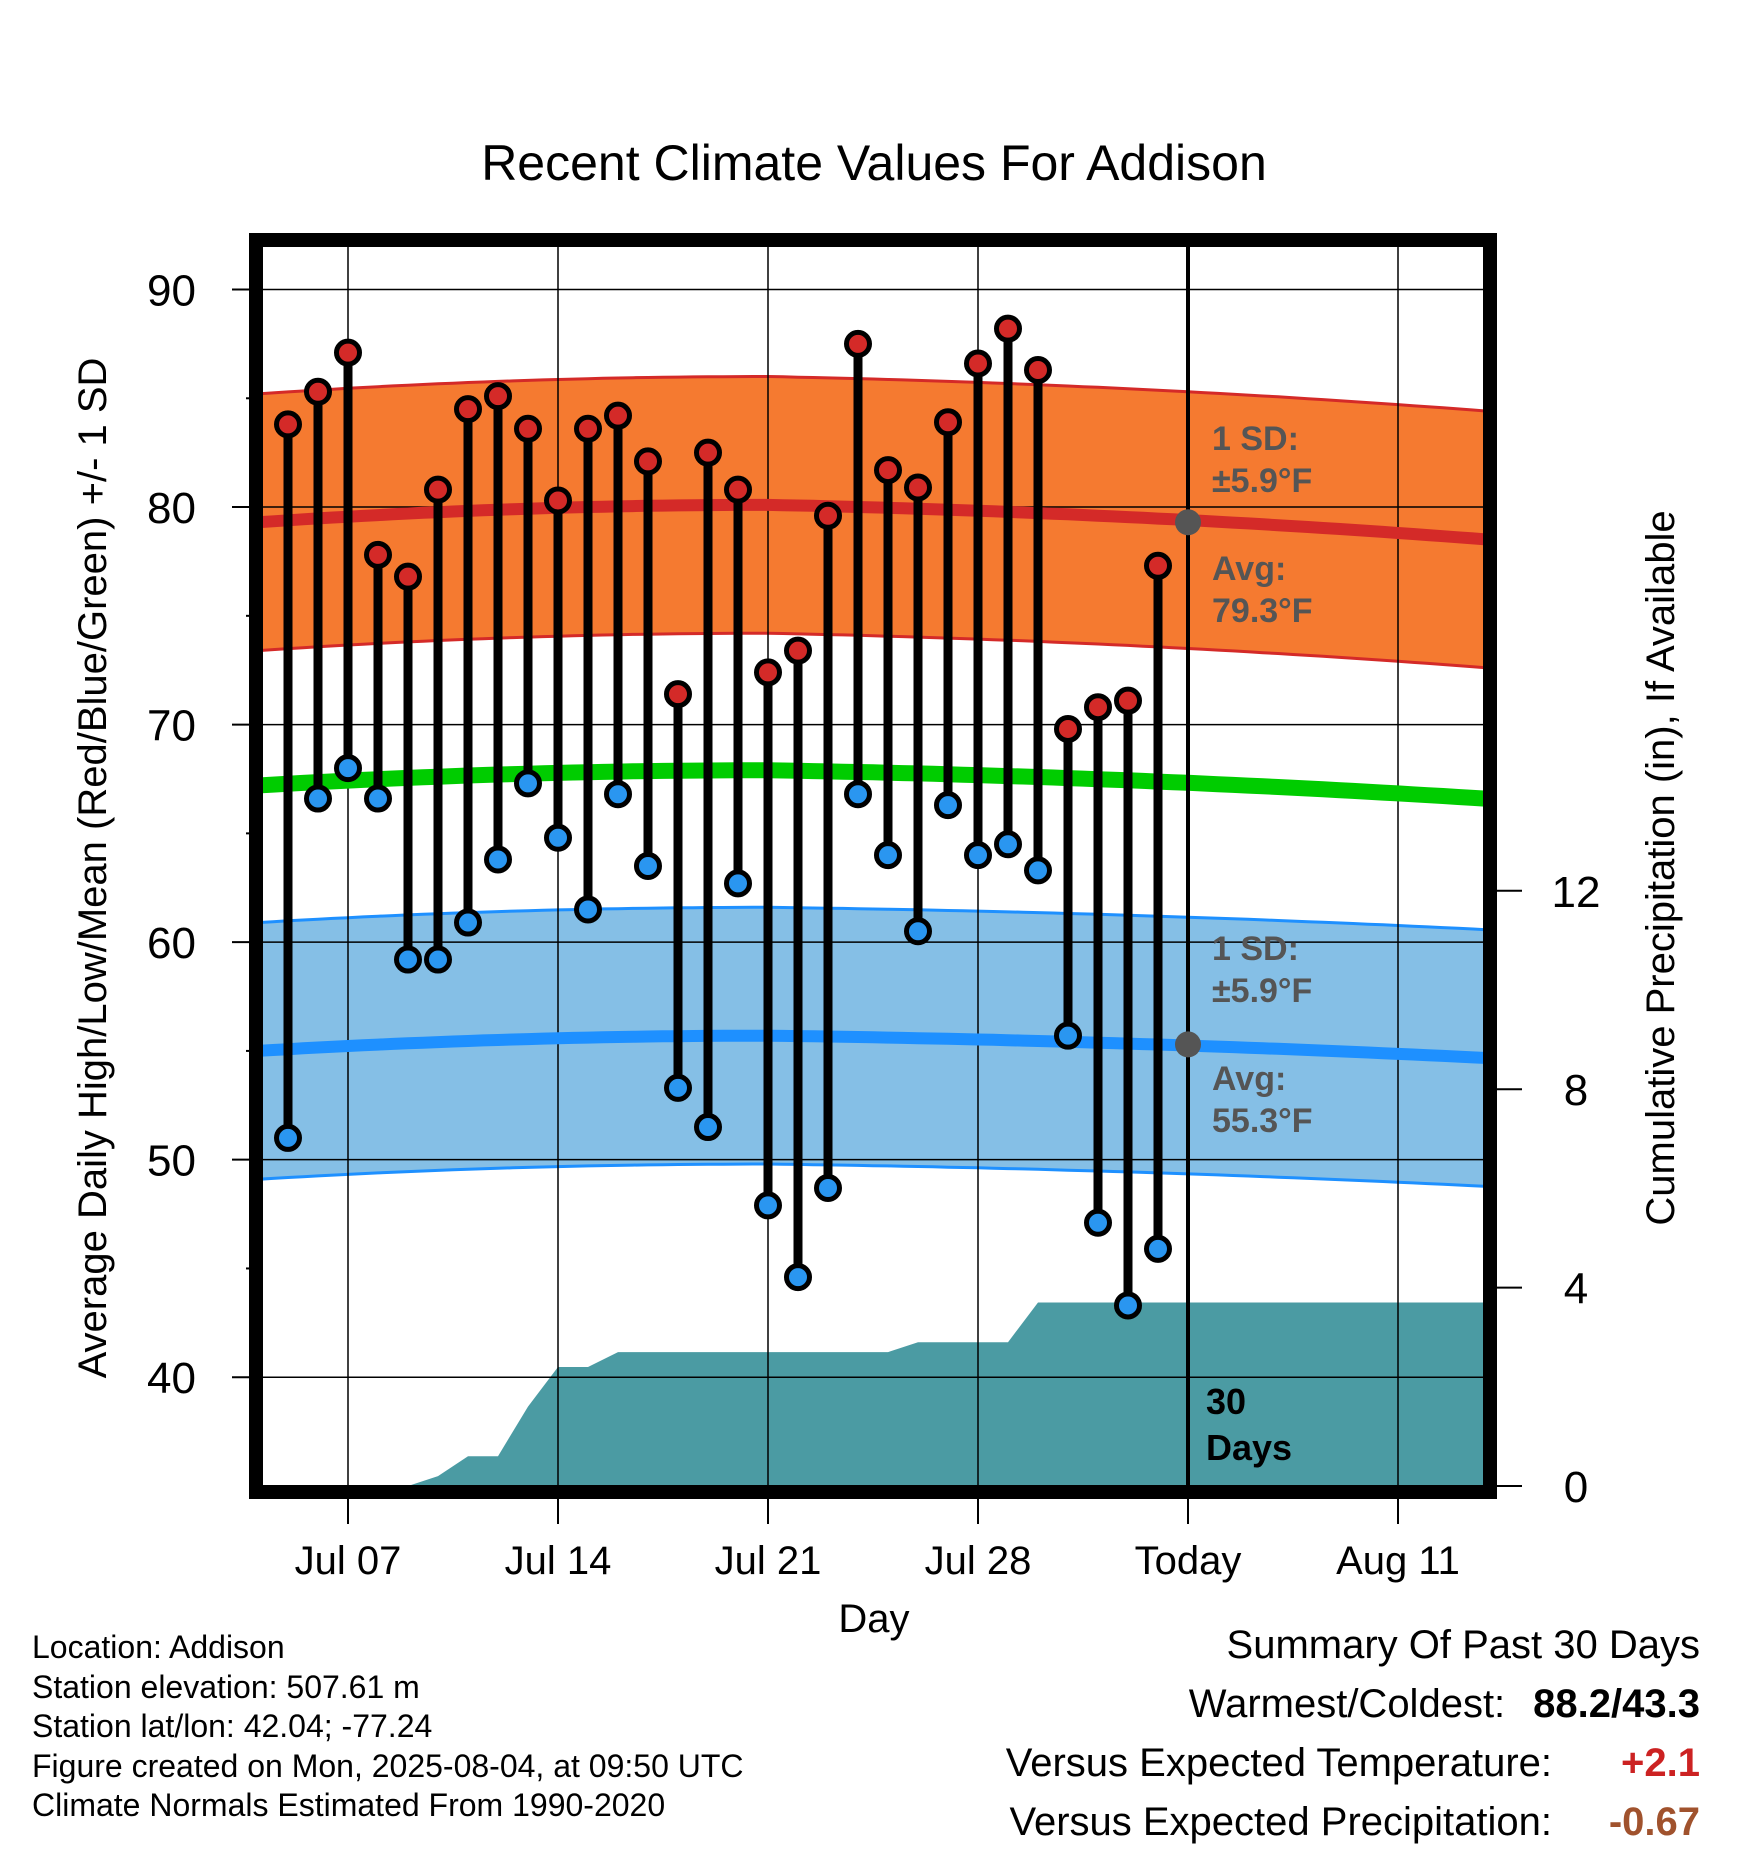 The height and width of the screenshot is (1856, 1748). Describe the element at coordinates (1262, 970) in the screenshot. I see `low-sd-annotation: 1 SD: ±5.9°F` at that location.